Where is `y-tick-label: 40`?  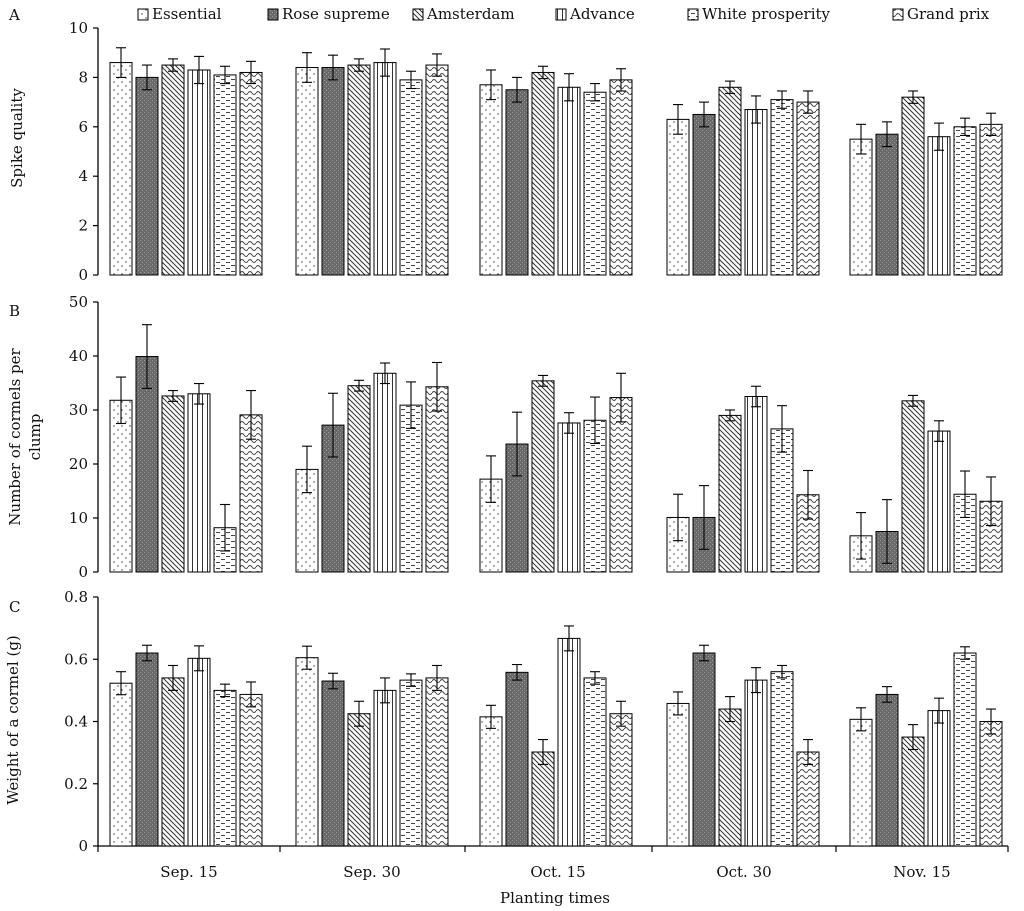
y-tick-label: 40 is located at coordinates (78, 356).